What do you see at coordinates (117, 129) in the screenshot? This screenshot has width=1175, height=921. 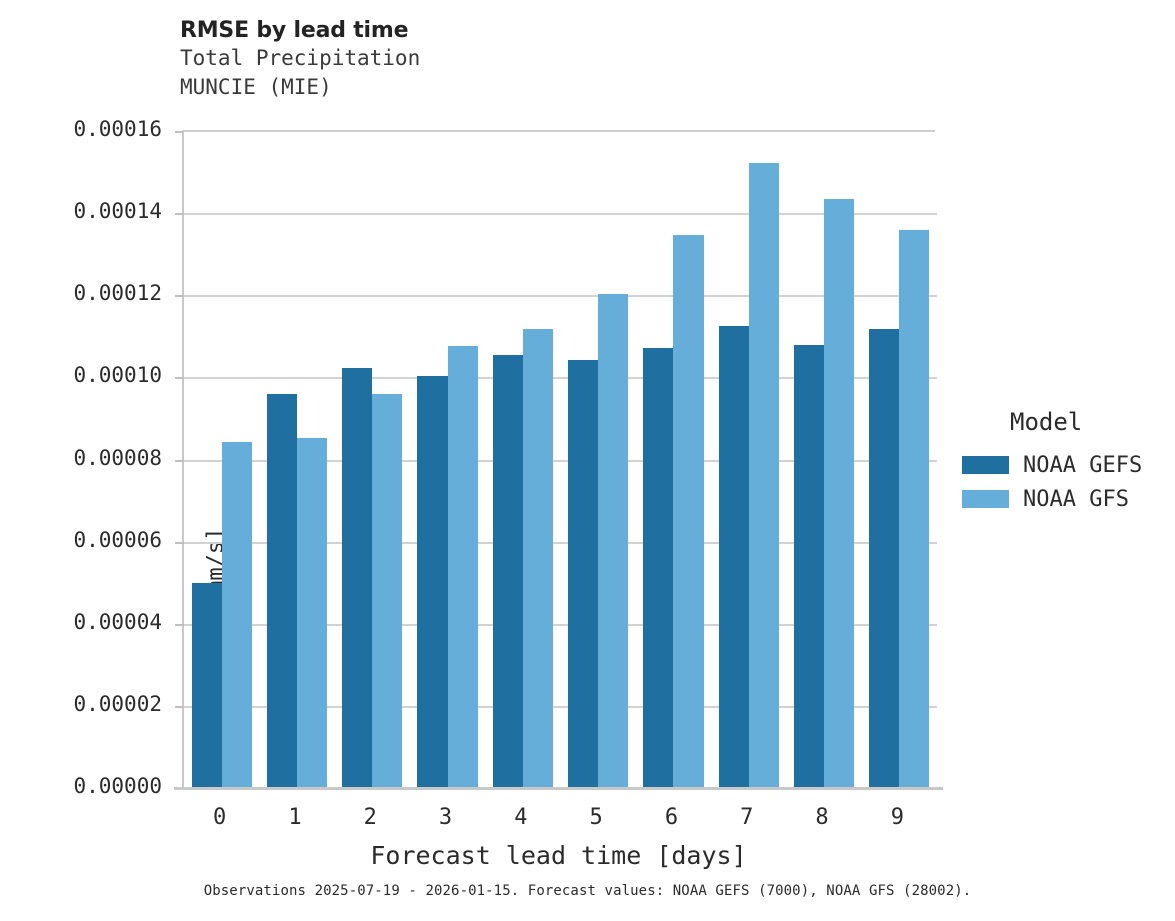 I see `y-axis-tick-label: 0.00016` at bounding box center [117, 129].